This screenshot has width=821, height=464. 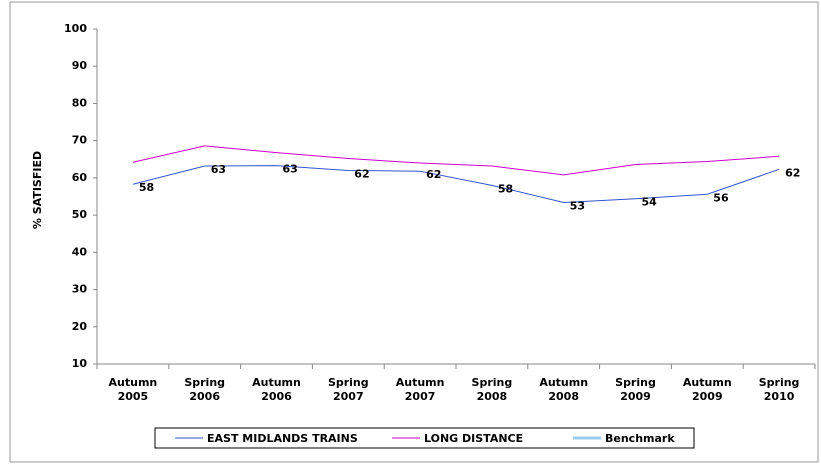 I want to click on y-tick-label: 40, so click(x=80, y=251).